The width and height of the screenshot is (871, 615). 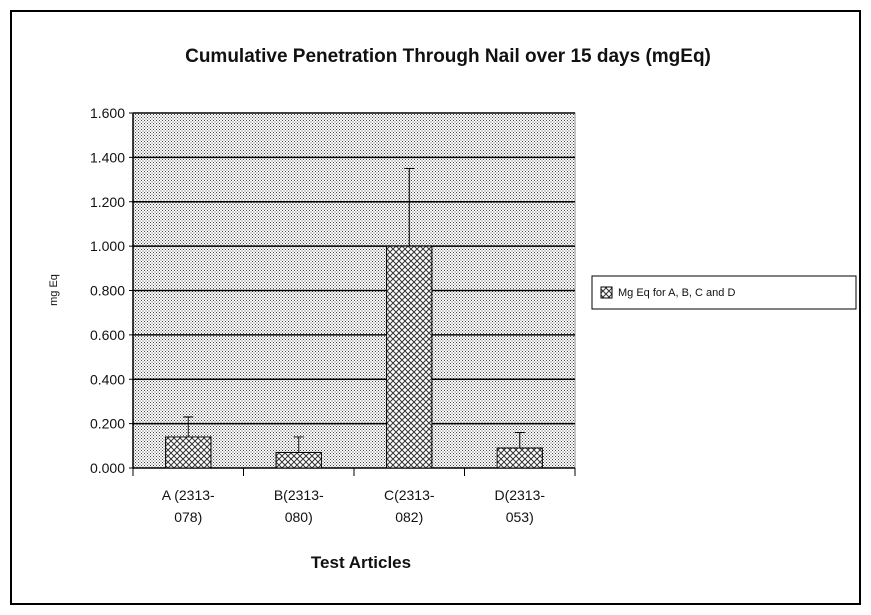 What do you see at coordinates (107, 379) in the screenshot?
I see `y-tick-label: 0.400` at bounding box center [107, 379].